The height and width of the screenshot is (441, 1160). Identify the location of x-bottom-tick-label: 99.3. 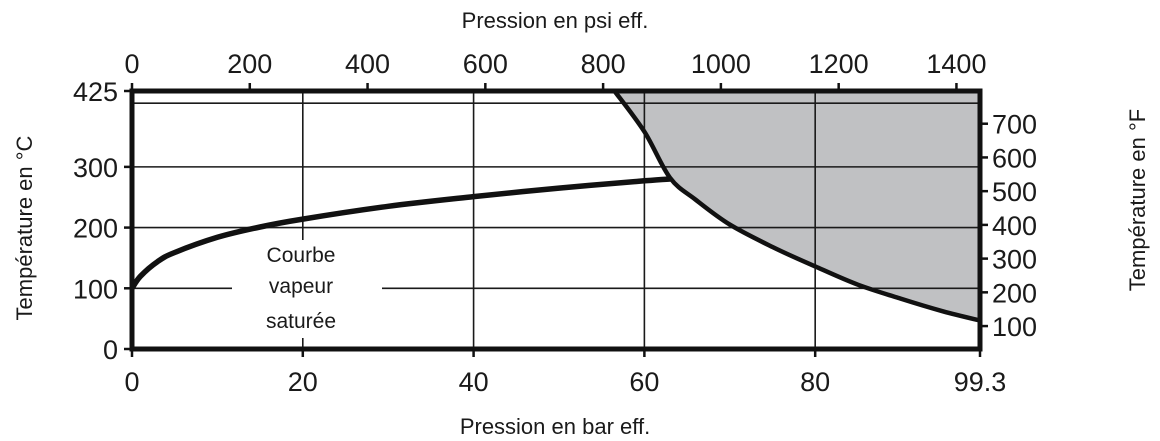
(980, 382).